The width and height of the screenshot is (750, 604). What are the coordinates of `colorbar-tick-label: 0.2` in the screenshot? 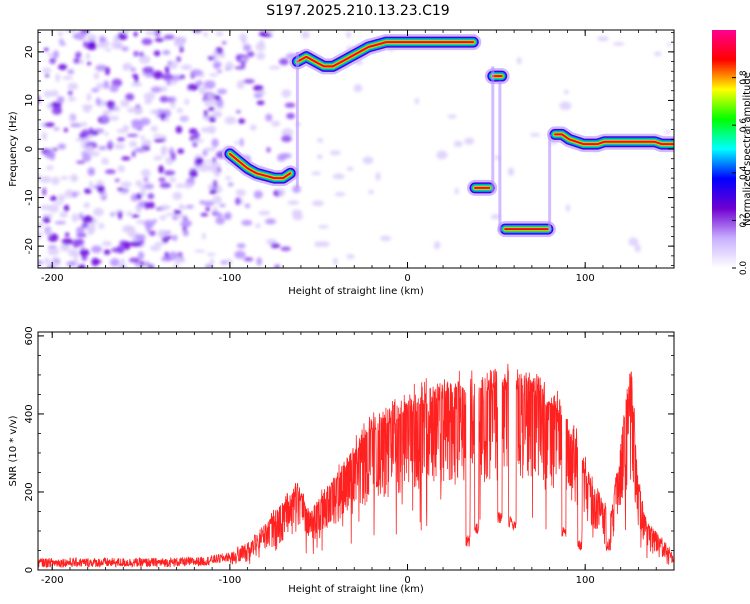 It's located at (744, 220).